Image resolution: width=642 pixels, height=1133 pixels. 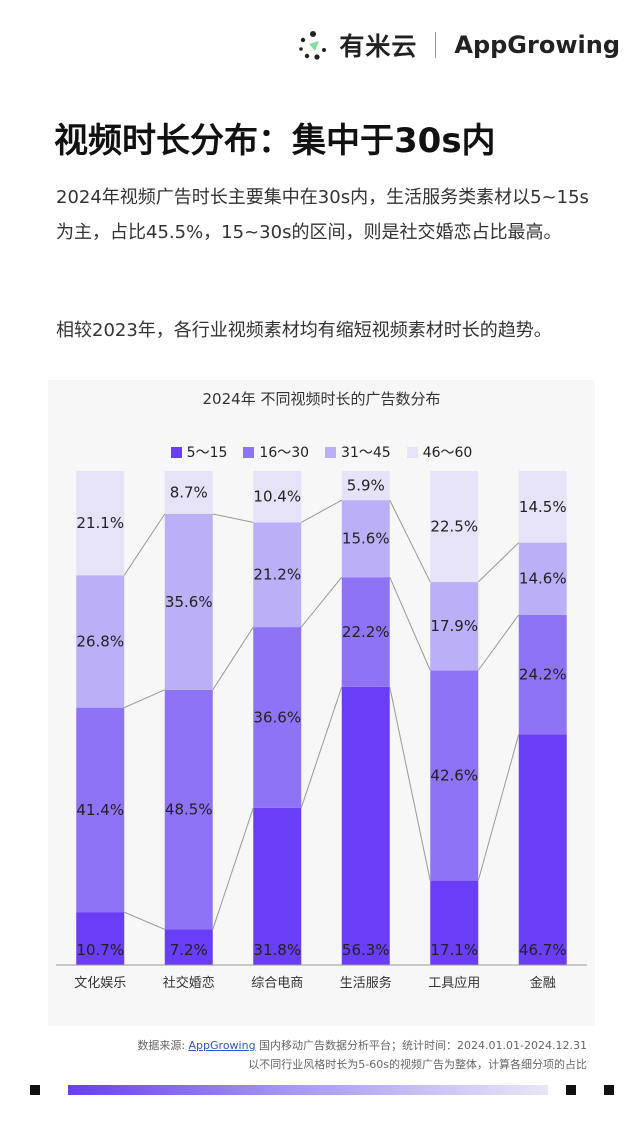 I want to click on legend-label: 46～60, so click(x=447, y=453).